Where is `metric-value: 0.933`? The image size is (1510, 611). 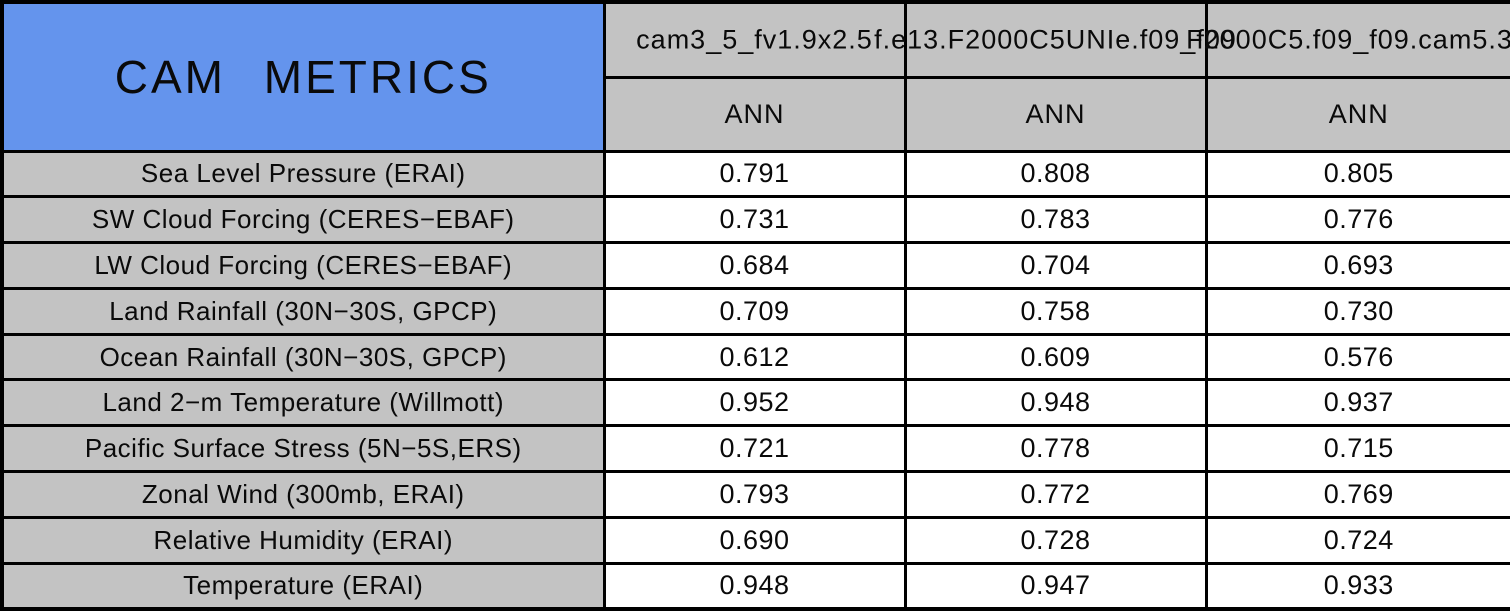 metric-value: 0.933 is located at coordinates (1357, 586).